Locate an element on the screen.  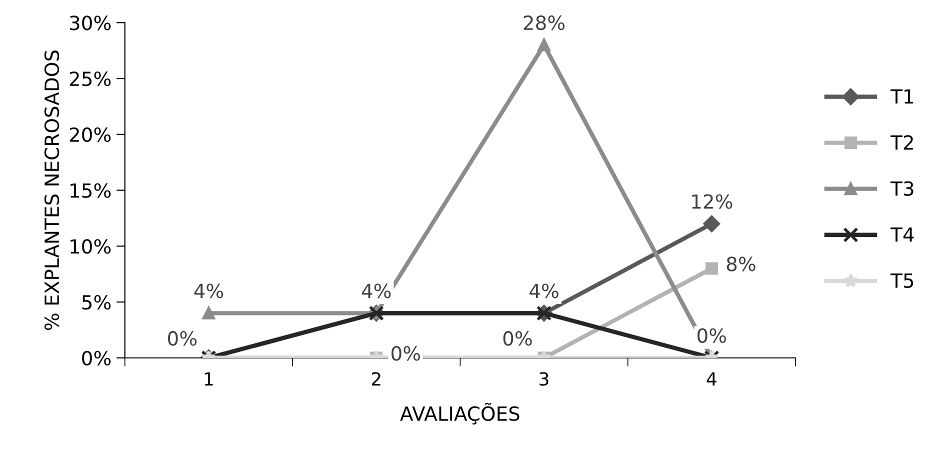
legend-label: T5 is located at coordinates (902, 281).